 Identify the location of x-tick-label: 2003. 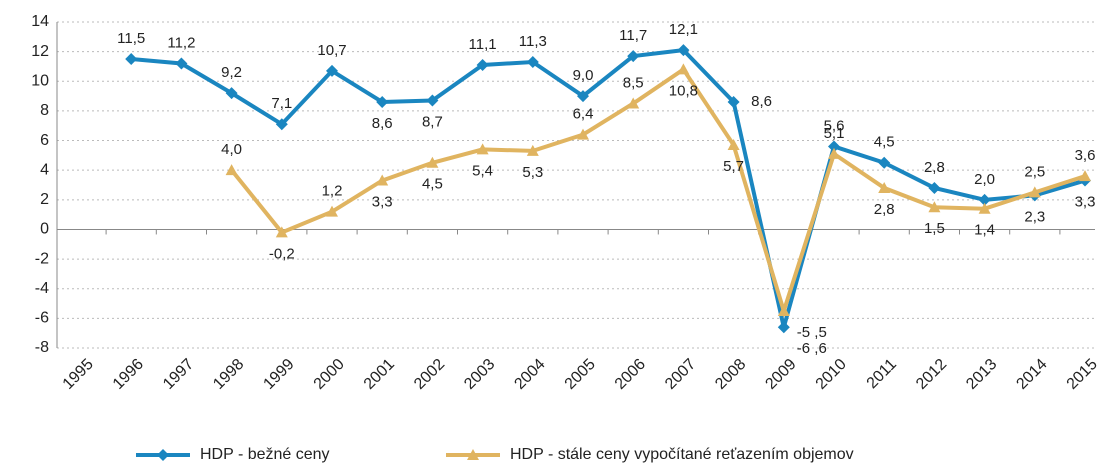
(479, 374).